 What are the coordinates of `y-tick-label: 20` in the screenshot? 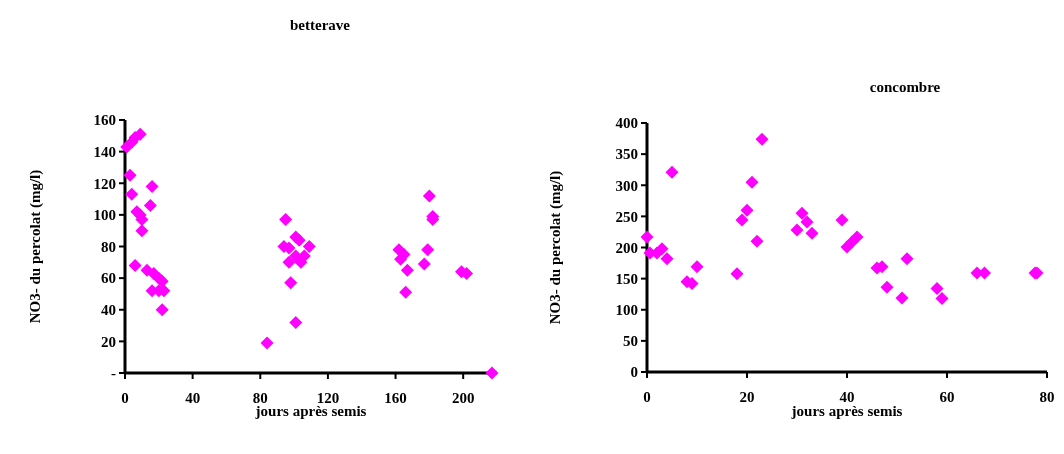 It's located at (108, 341).